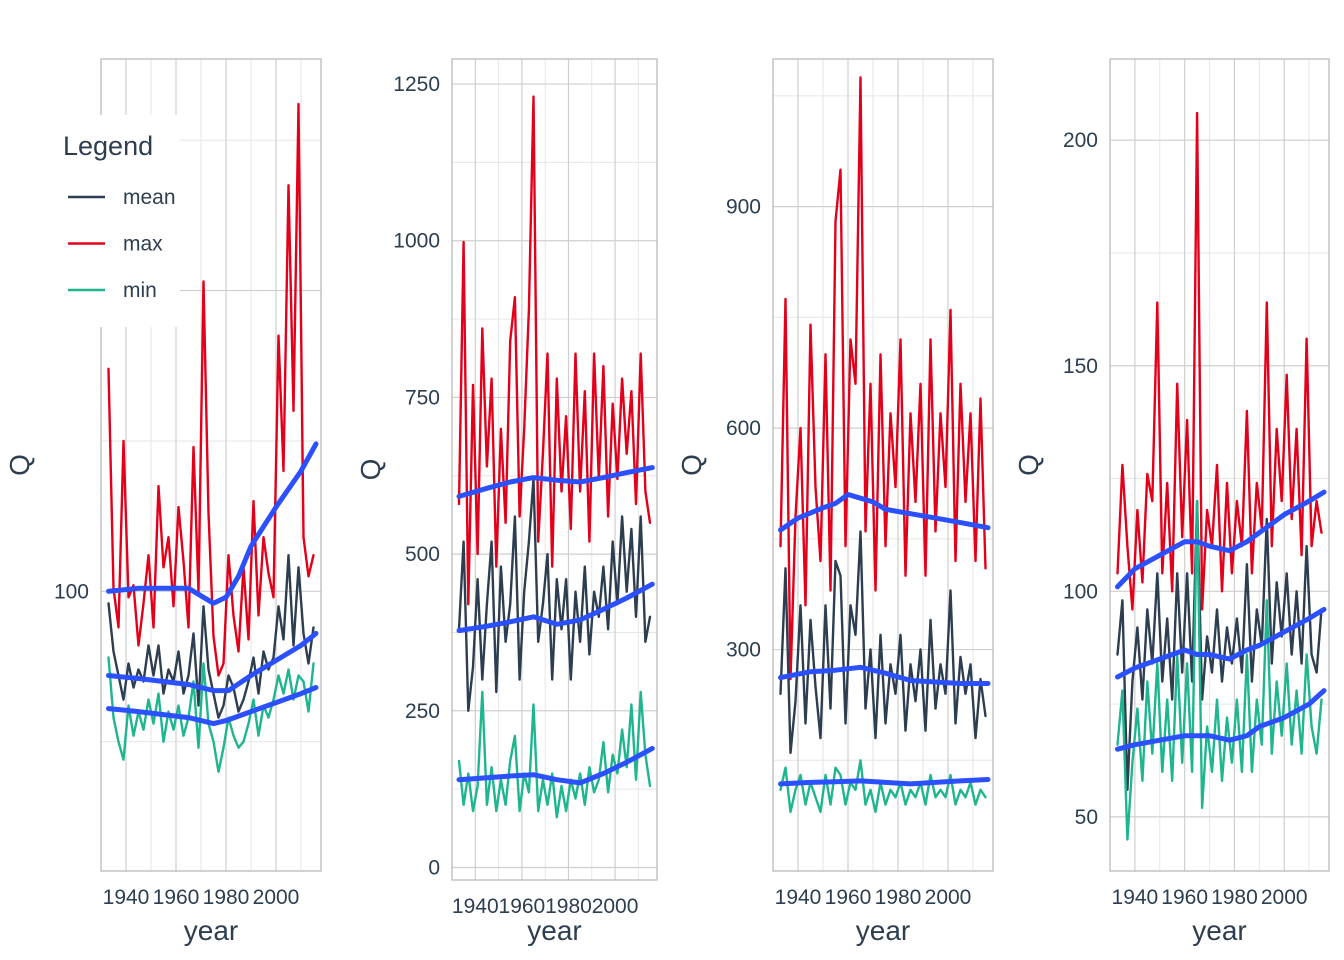  Describe the element at coordinates (1080, 366) in the screenshot. I see `y-tick-label: 150` at that location.